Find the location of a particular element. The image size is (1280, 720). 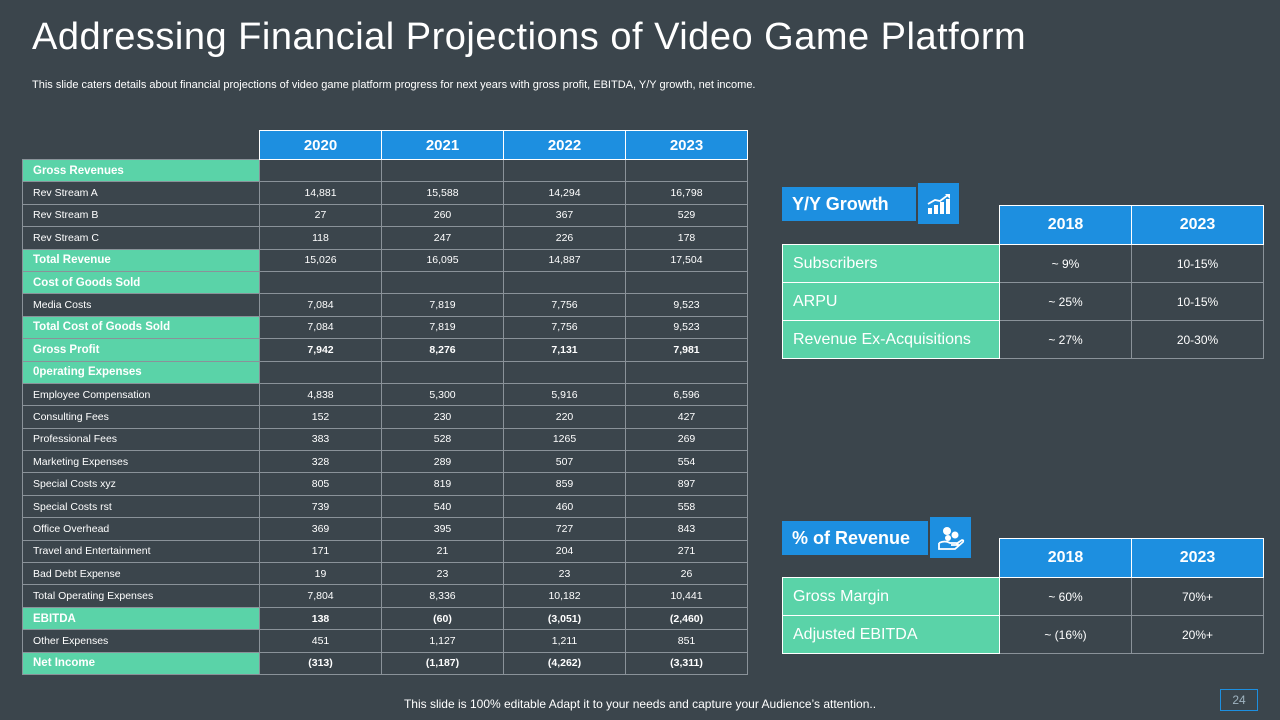

cell-value: ~ 27% is located at coordinates (1065, 339).